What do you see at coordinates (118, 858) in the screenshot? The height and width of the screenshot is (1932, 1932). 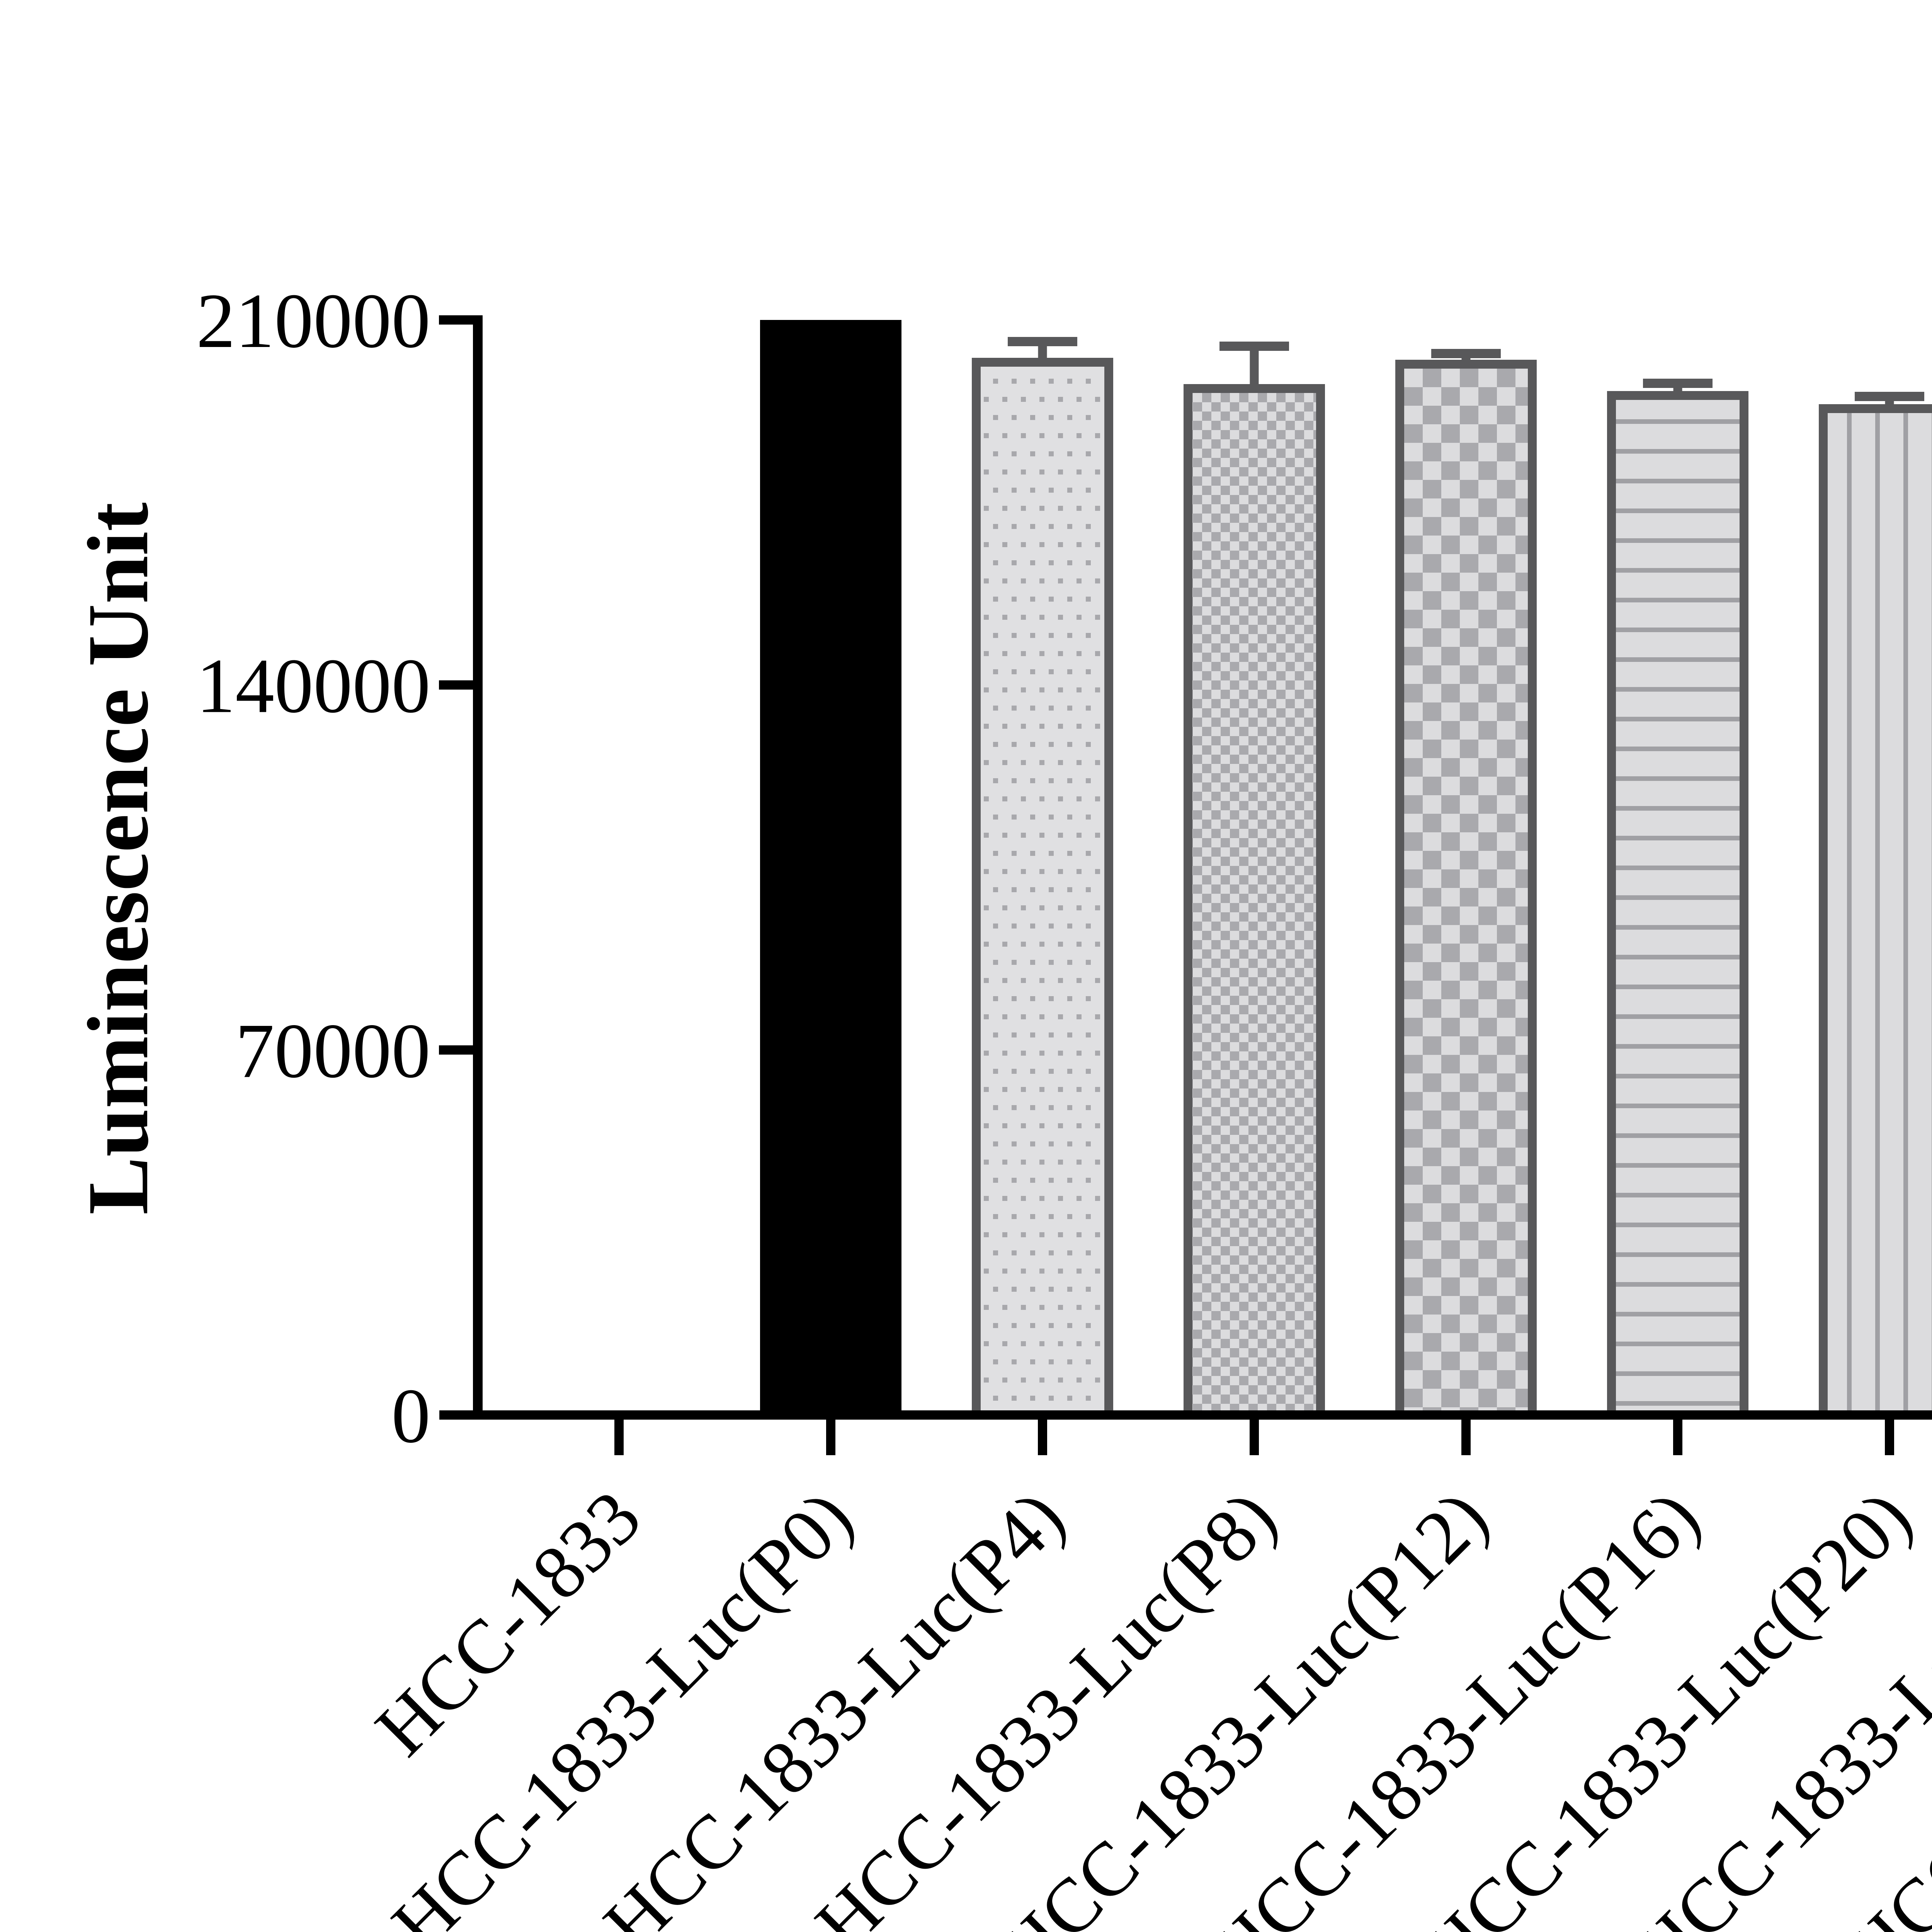 I see `svg-text: Luminescence Unit` at bounding box center [118, 858].